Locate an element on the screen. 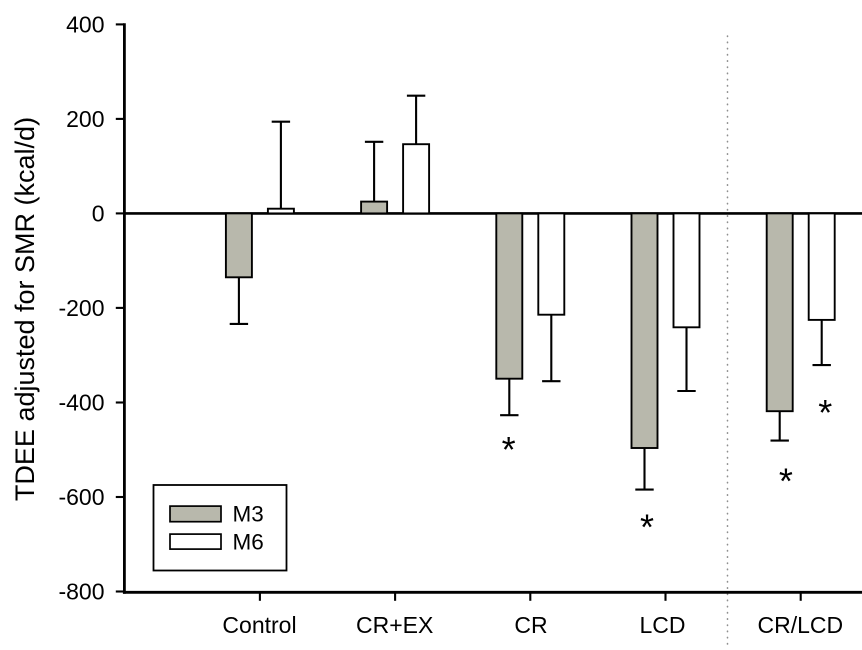  svg-text: -400 is located at coordinates (81, 403).